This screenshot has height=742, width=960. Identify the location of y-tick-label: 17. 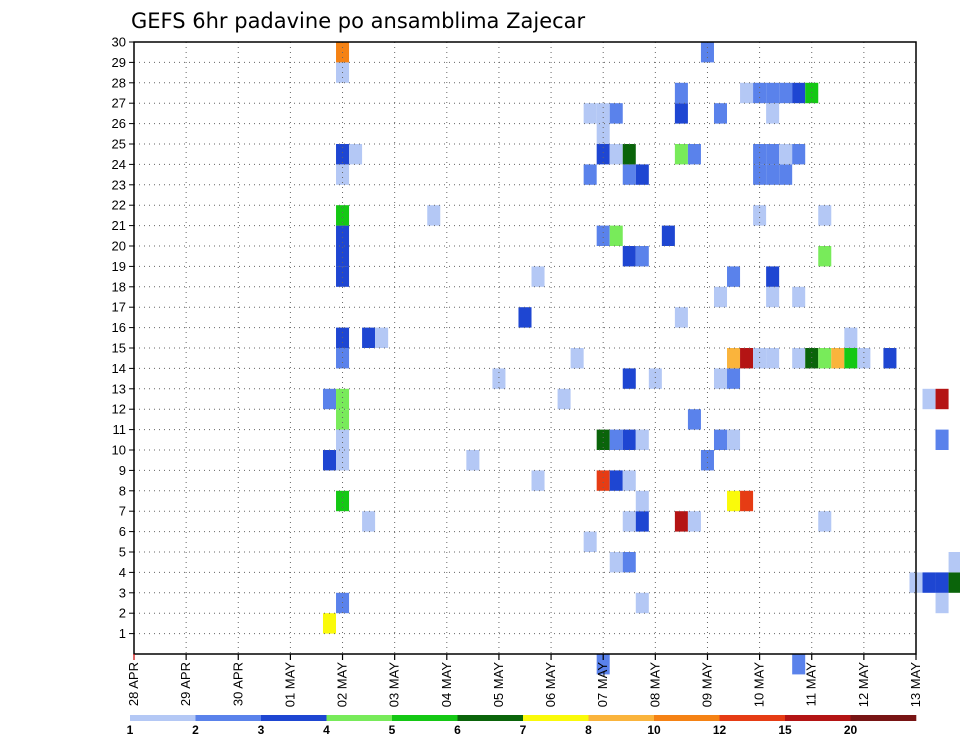
(119, 307).